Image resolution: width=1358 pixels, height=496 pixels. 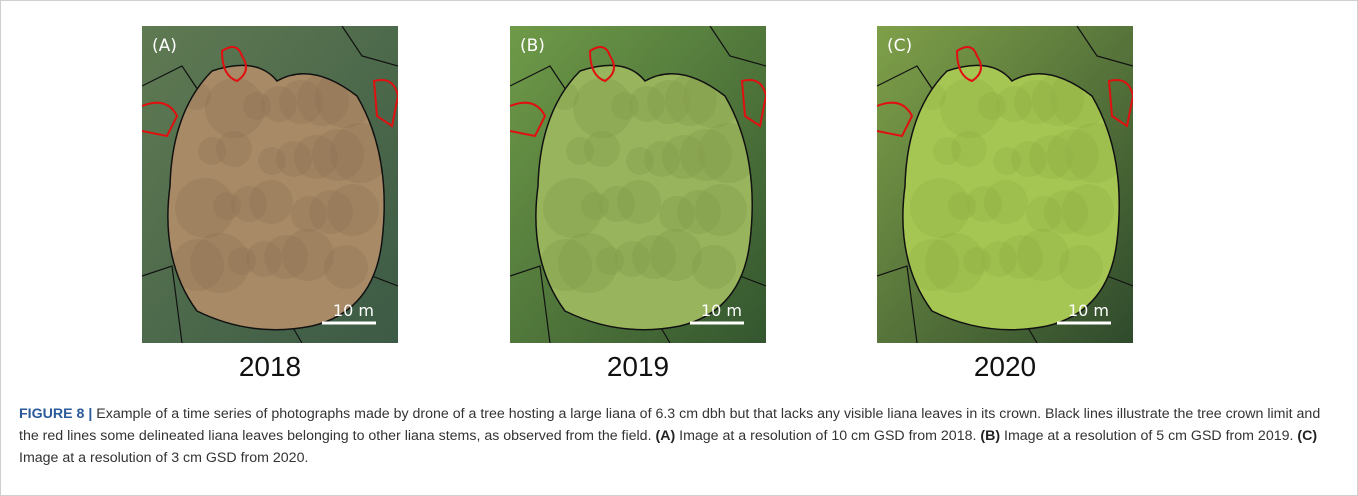 What do you see at coordinates (899, 46) in the screenshot?
I see `panel-label: (C)` at bounding box center [899, 46].